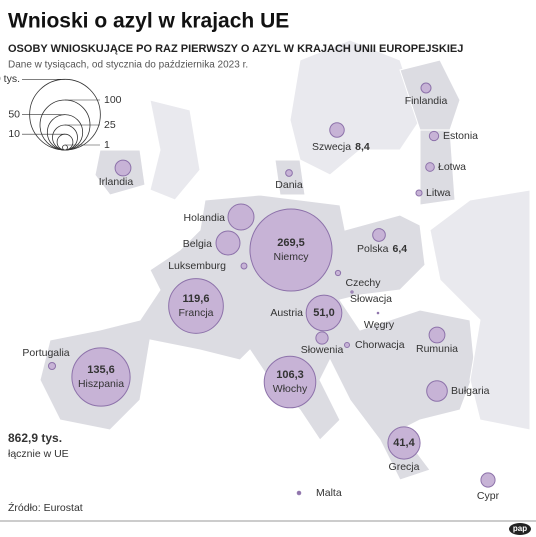 Image resolution: width=536 pixels, height=537 pixels. Describe the element at coordinates (14, 134) in the screenshot. I see `legend-label: 10` at that location.